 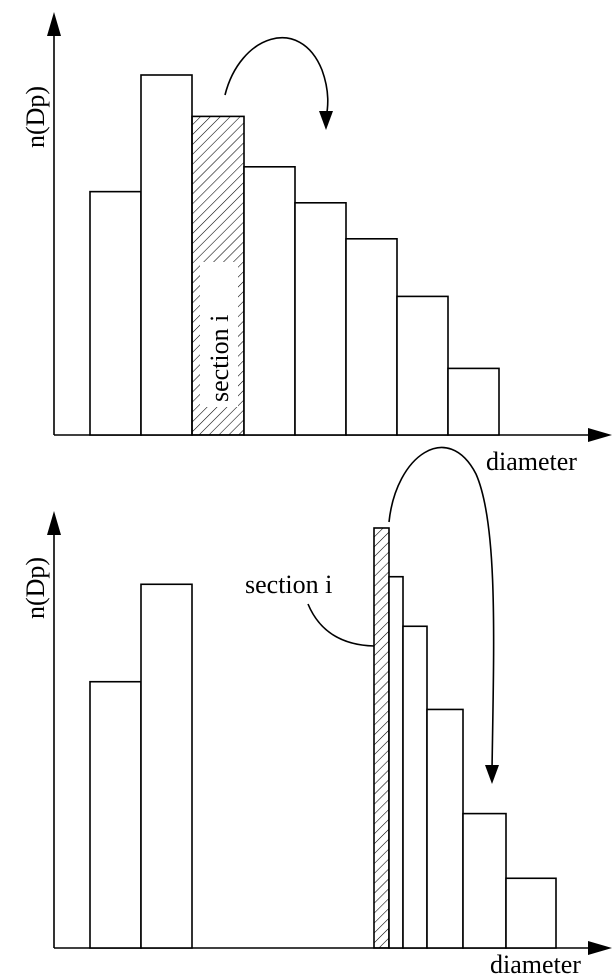 I want to click on top-section-label-box, so click(x=219, y=334).